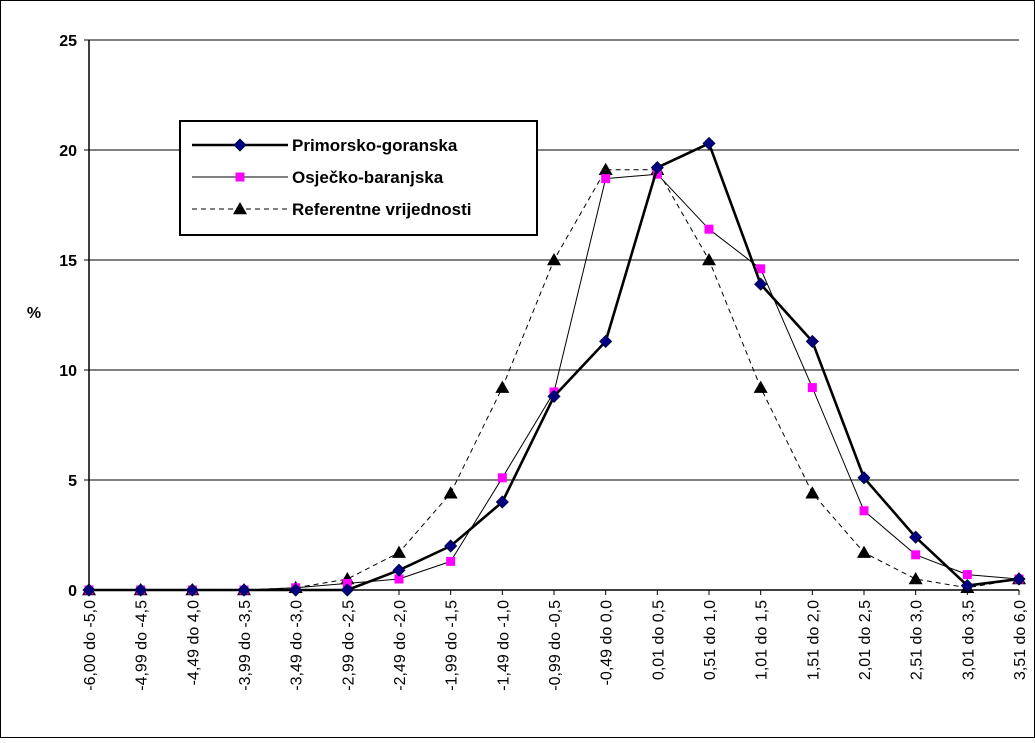 The image size is (1035, 743). I want to click on x-tick-label: -4,99 do -4,5, so click(142, 645).